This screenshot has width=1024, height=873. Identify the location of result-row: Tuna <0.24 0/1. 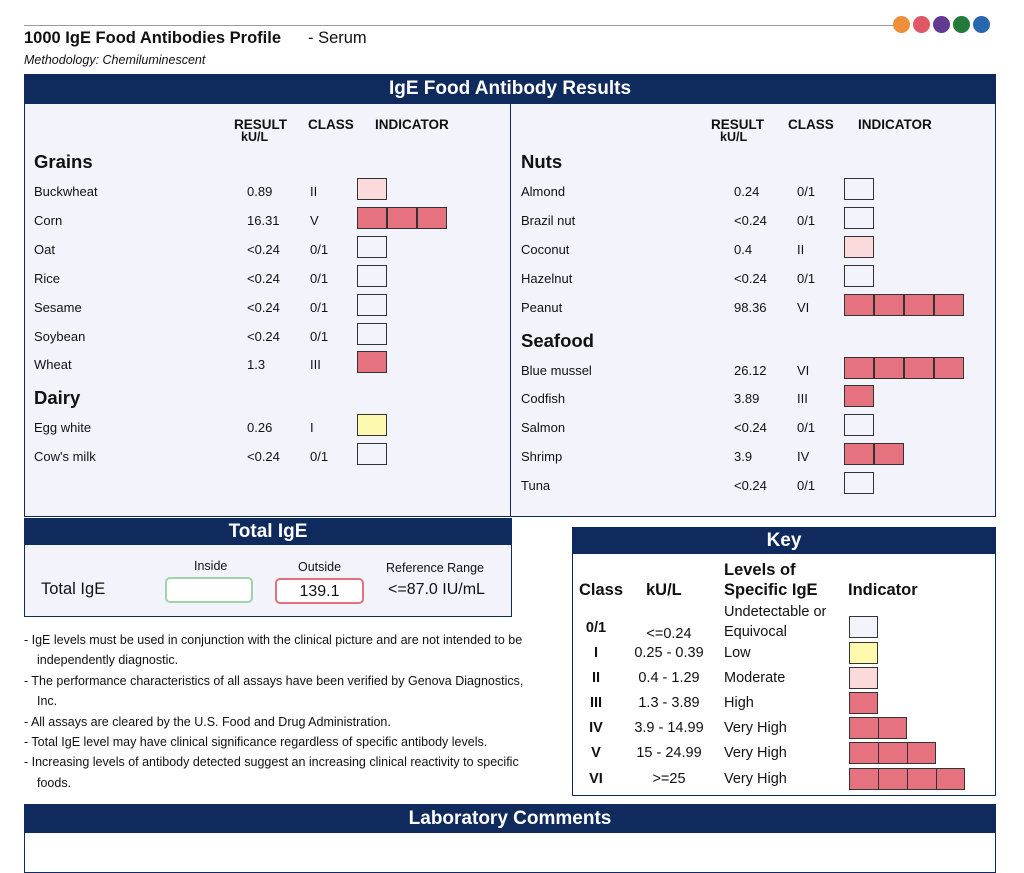
(751, 483).